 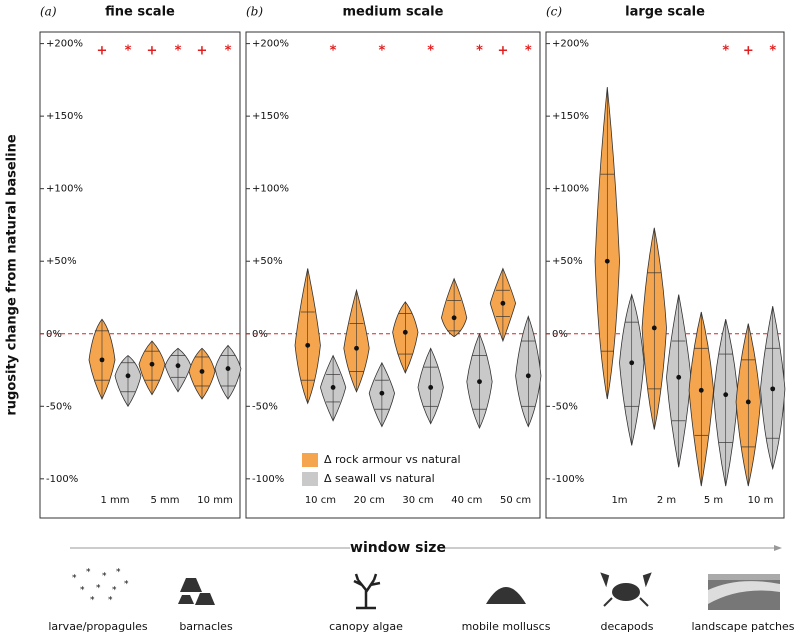 I want to click on x-tick-label: 2 m, so click(x=666, y=500).